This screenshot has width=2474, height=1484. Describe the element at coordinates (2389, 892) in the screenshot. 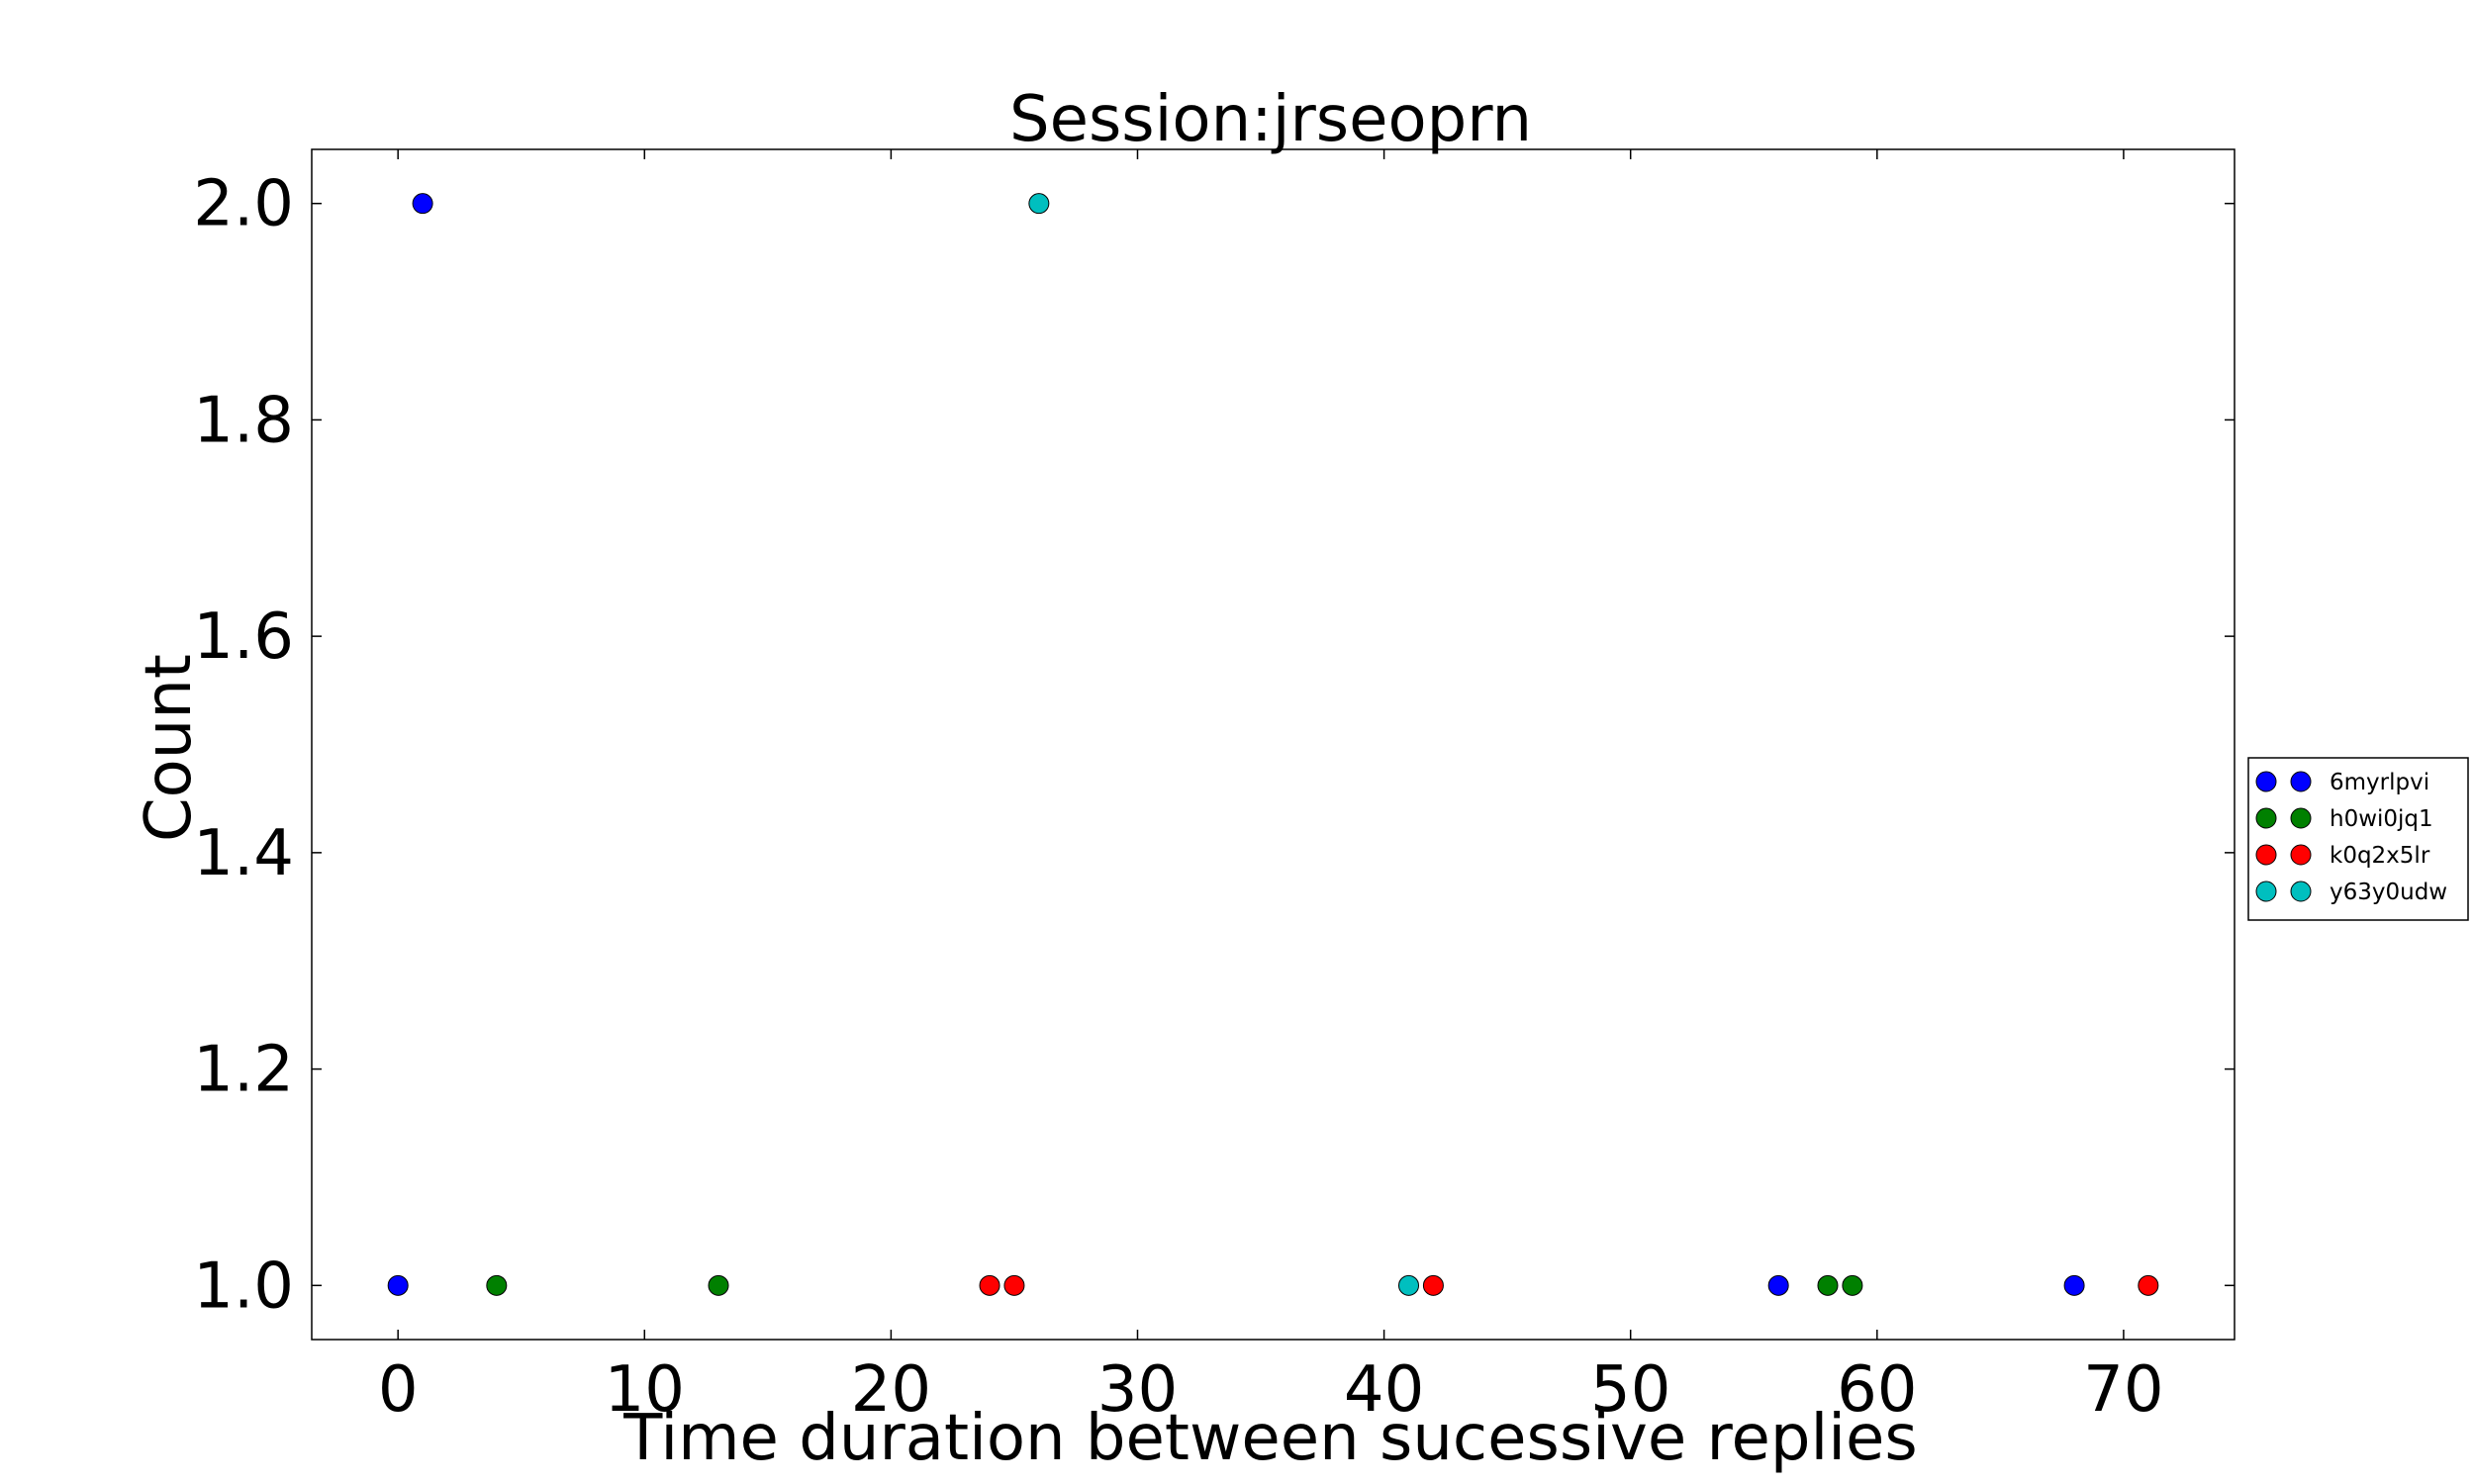

I see `legend-entry: y63y0udw` at that location.